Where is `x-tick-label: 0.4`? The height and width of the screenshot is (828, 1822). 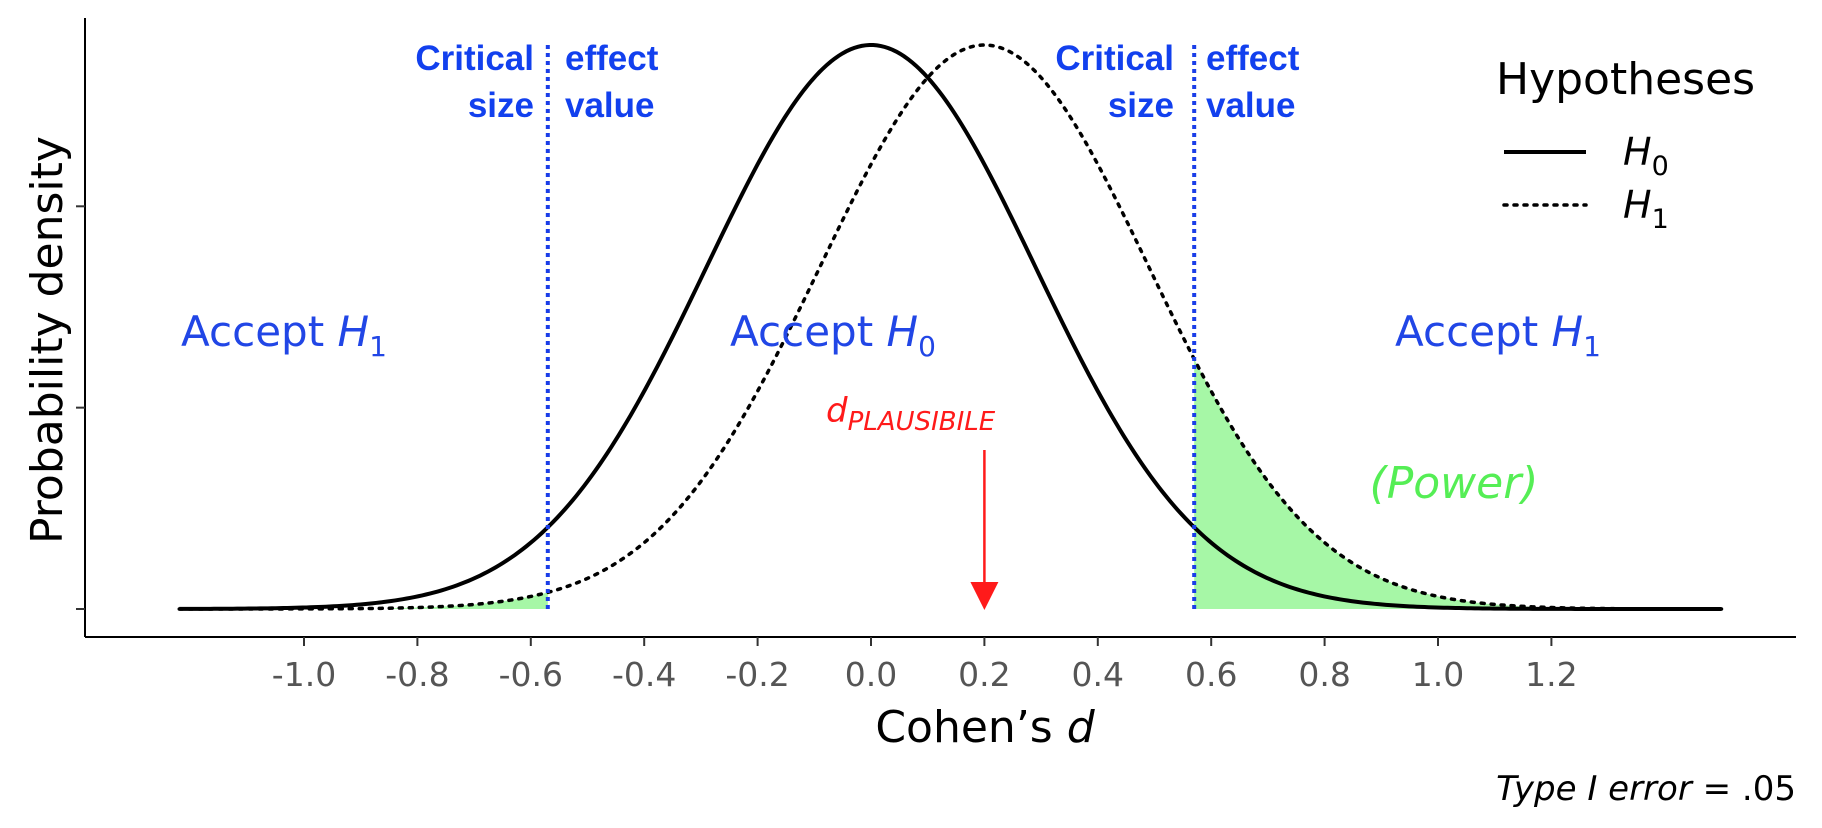 x-tick-label: 0.4 is located at coordinates (1098, 674).